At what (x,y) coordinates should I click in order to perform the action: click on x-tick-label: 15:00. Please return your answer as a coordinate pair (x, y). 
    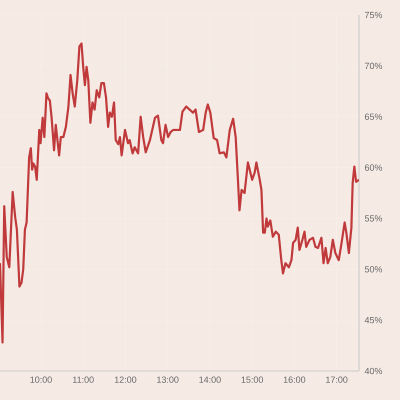
    Looking at the image, I should click on (253, 379).